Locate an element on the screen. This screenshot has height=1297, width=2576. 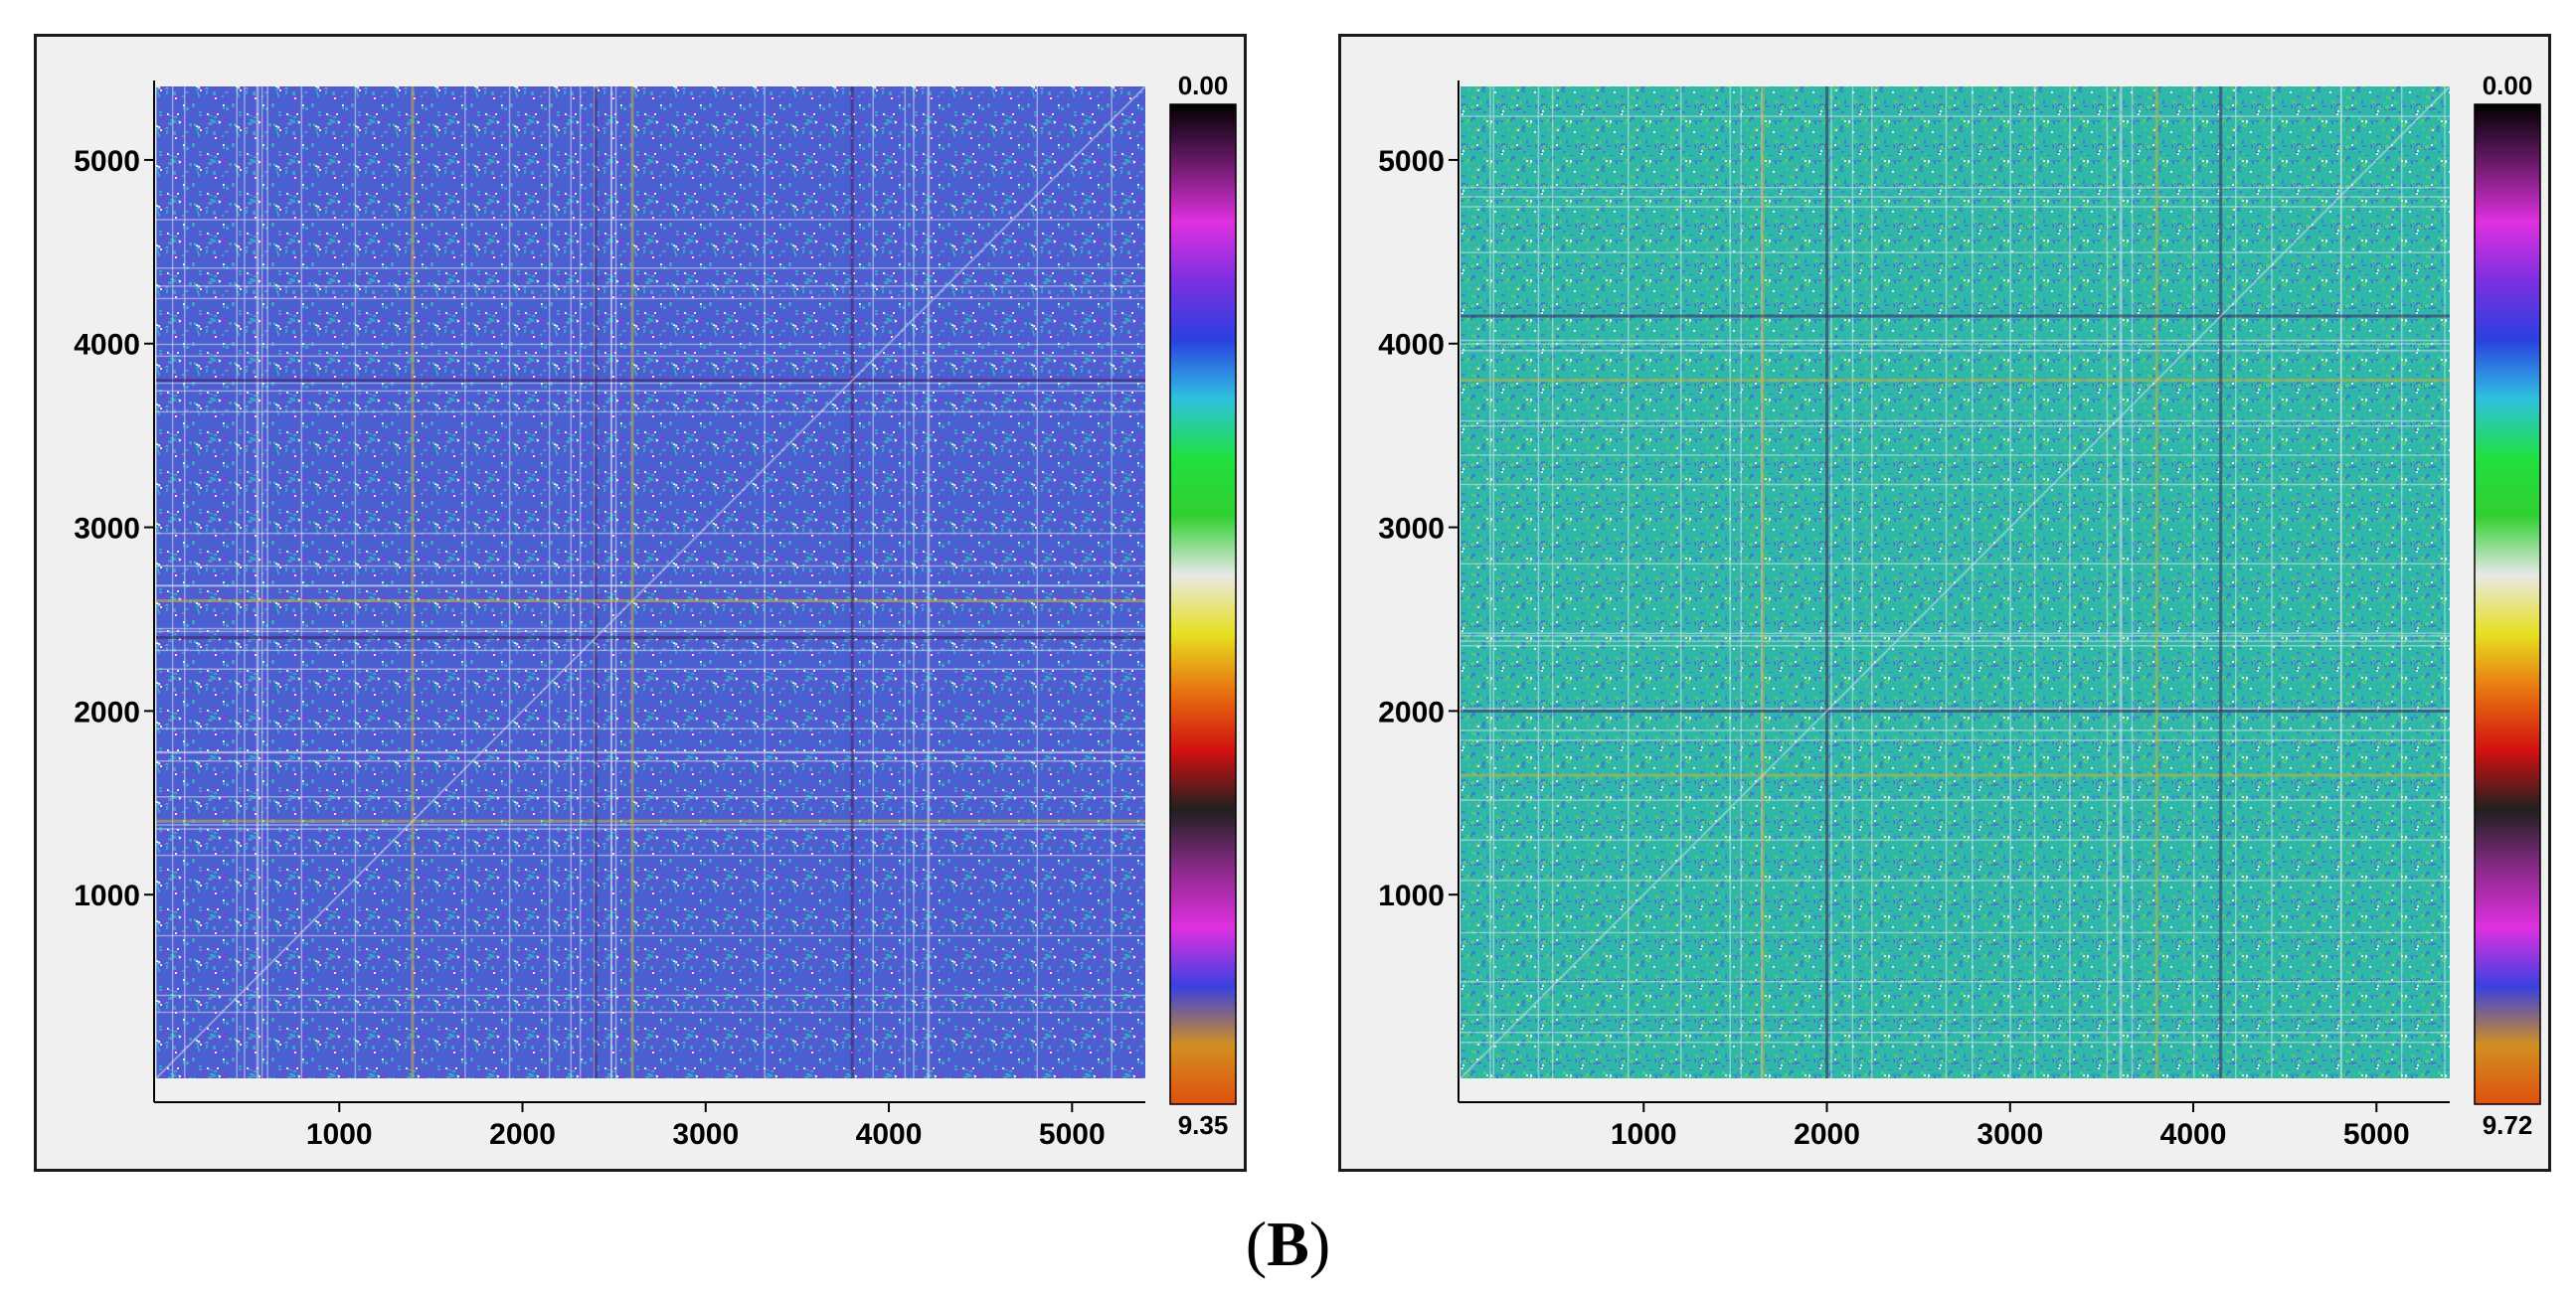
colorbar-max-label: 9.35 is located at coordinates (1203, 1125).